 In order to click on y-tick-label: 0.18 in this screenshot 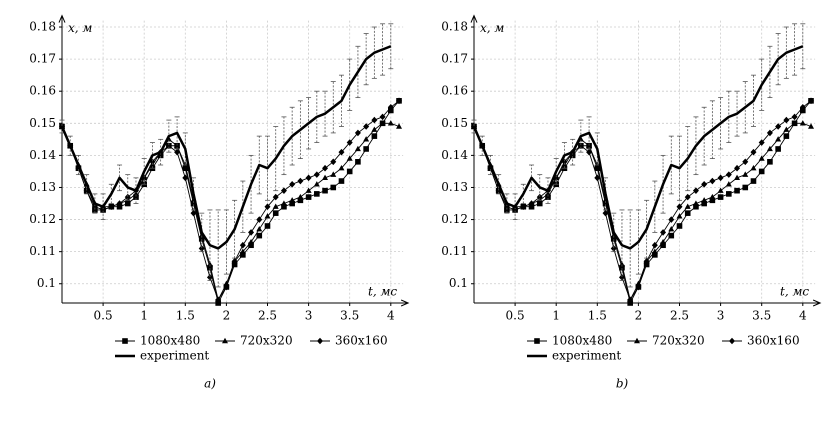, I will do `click(42, 27)`.